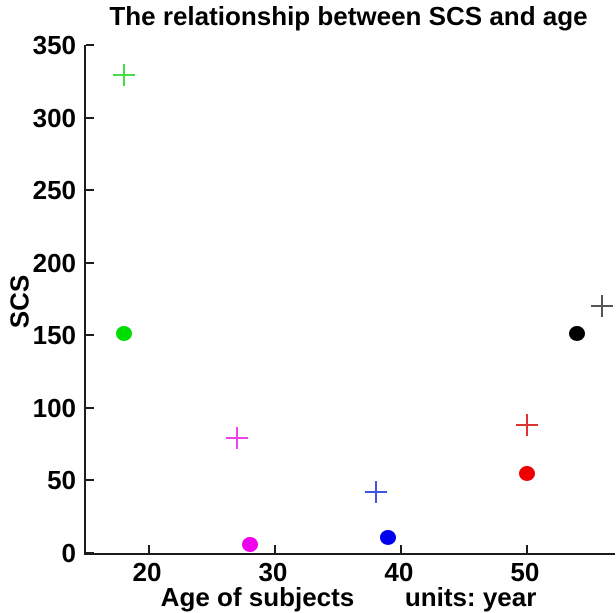 The width and height of the screenshot is (616, 613). Describe the element at coordinates (348, 16) in the screenshot. I see `chart-title: The relationship between SCS and age` at that location.